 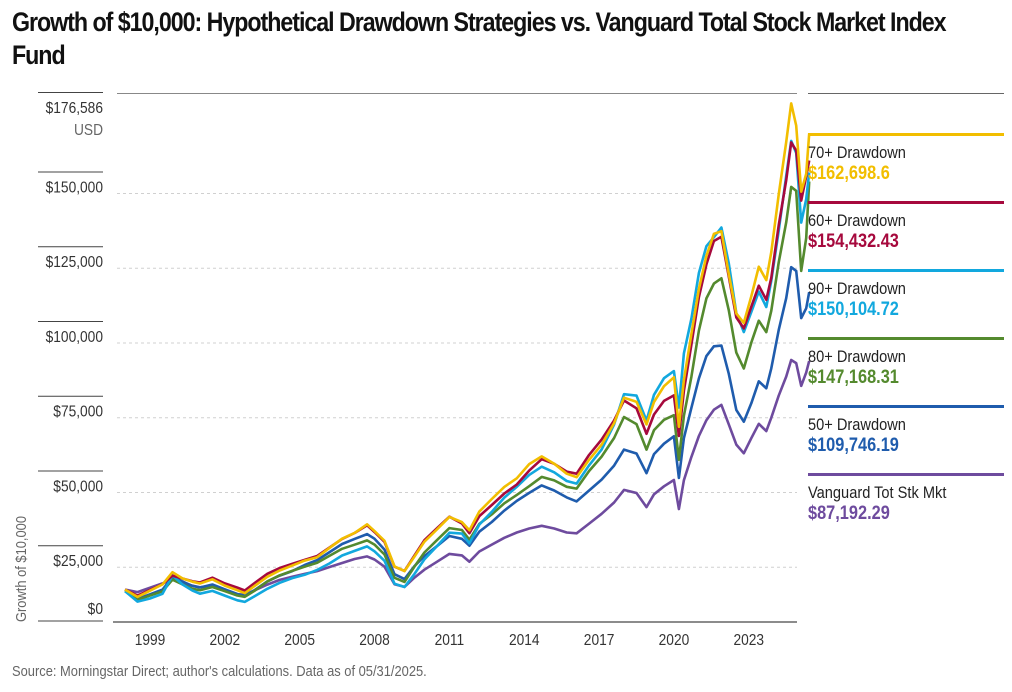 I want to click on x-tick-label: 1999, so click(x=150, y=640).